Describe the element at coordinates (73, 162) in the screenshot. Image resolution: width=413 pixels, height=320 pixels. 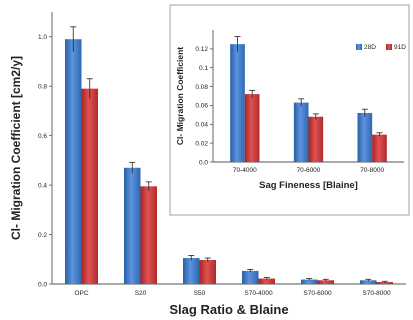
I see `bar-28D-OPC` at that location.